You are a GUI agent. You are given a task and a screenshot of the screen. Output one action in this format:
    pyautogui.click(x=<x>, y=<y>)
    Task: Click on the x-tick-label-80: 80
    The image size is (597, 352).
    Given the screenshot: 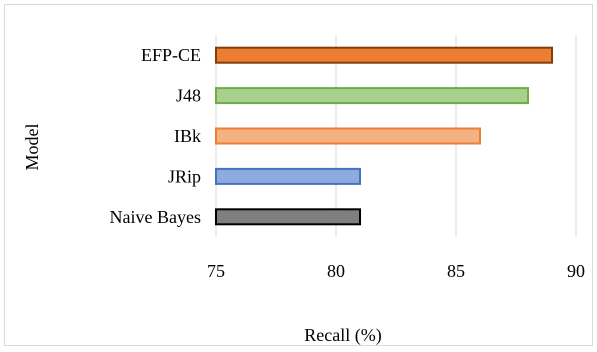 What is the action you would take?
    pyautogui.click(x=336, y=271)
    